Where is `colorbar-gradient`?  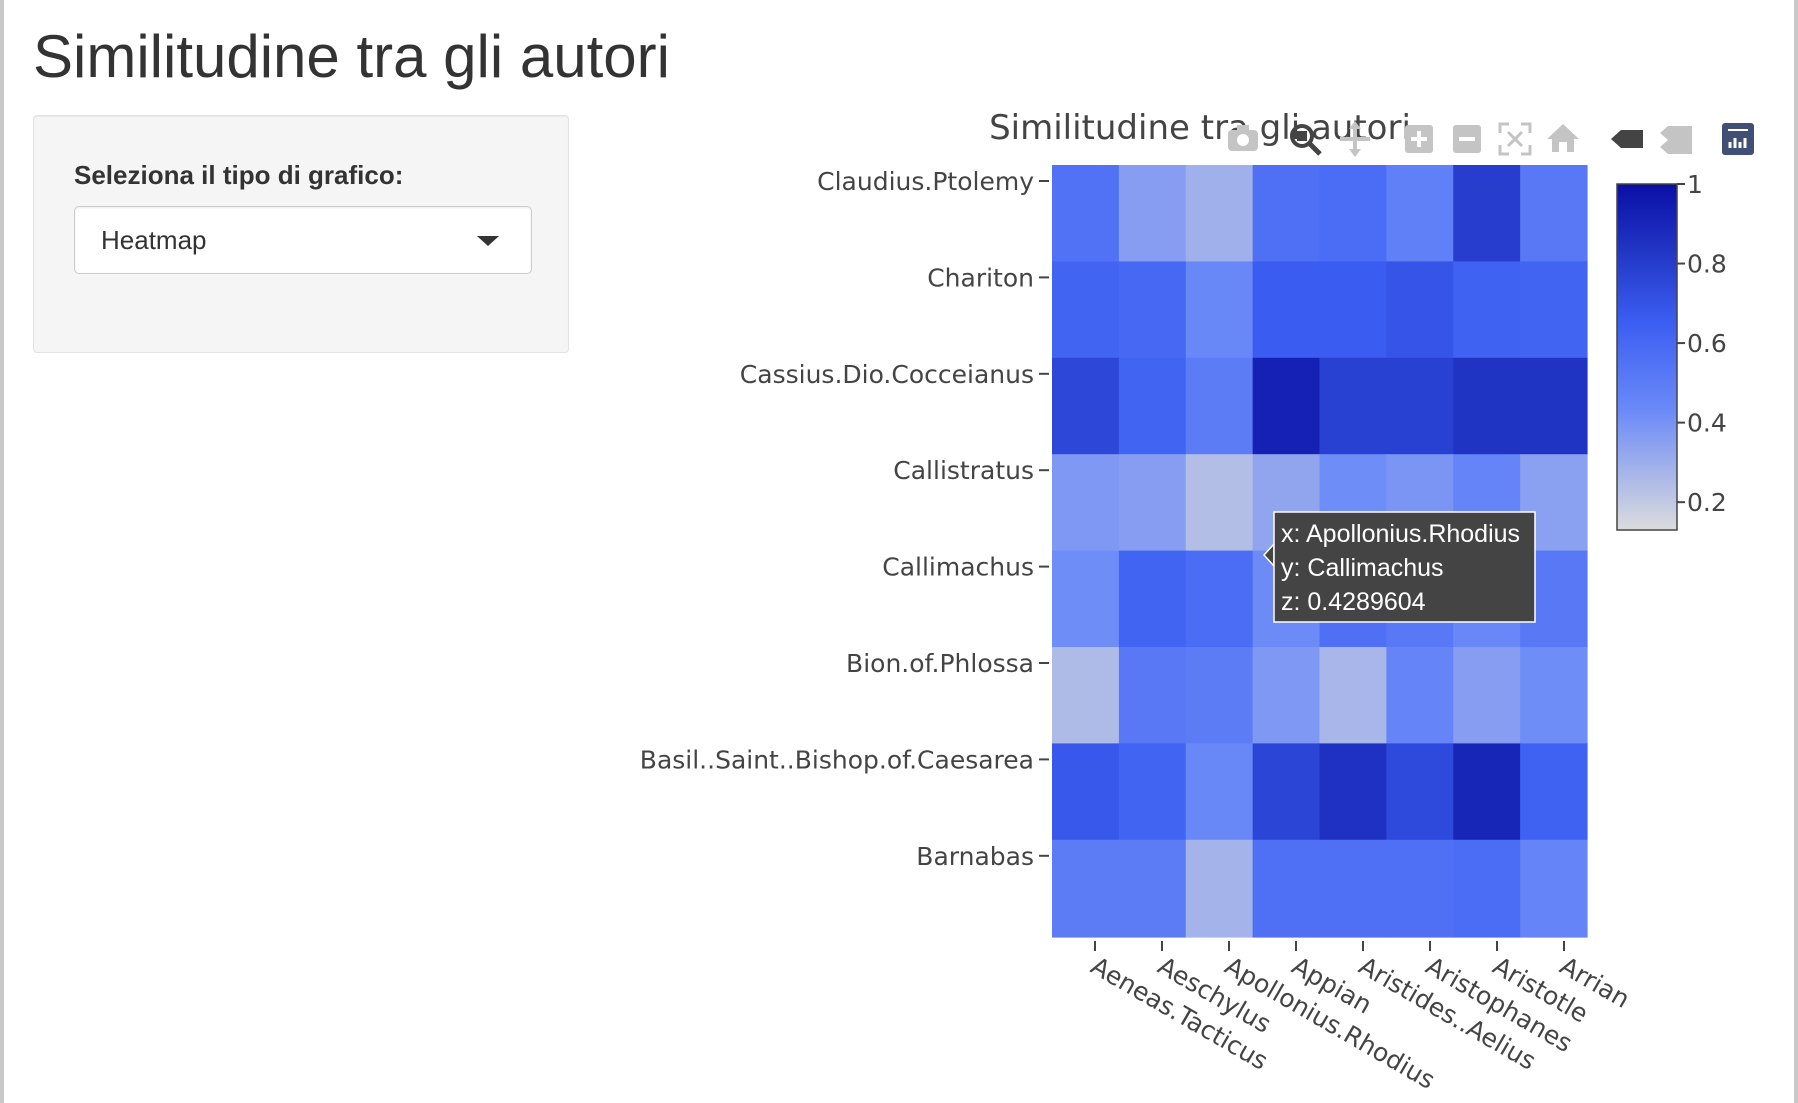 colorbar-gradient is located at coordinates (1647, 357).